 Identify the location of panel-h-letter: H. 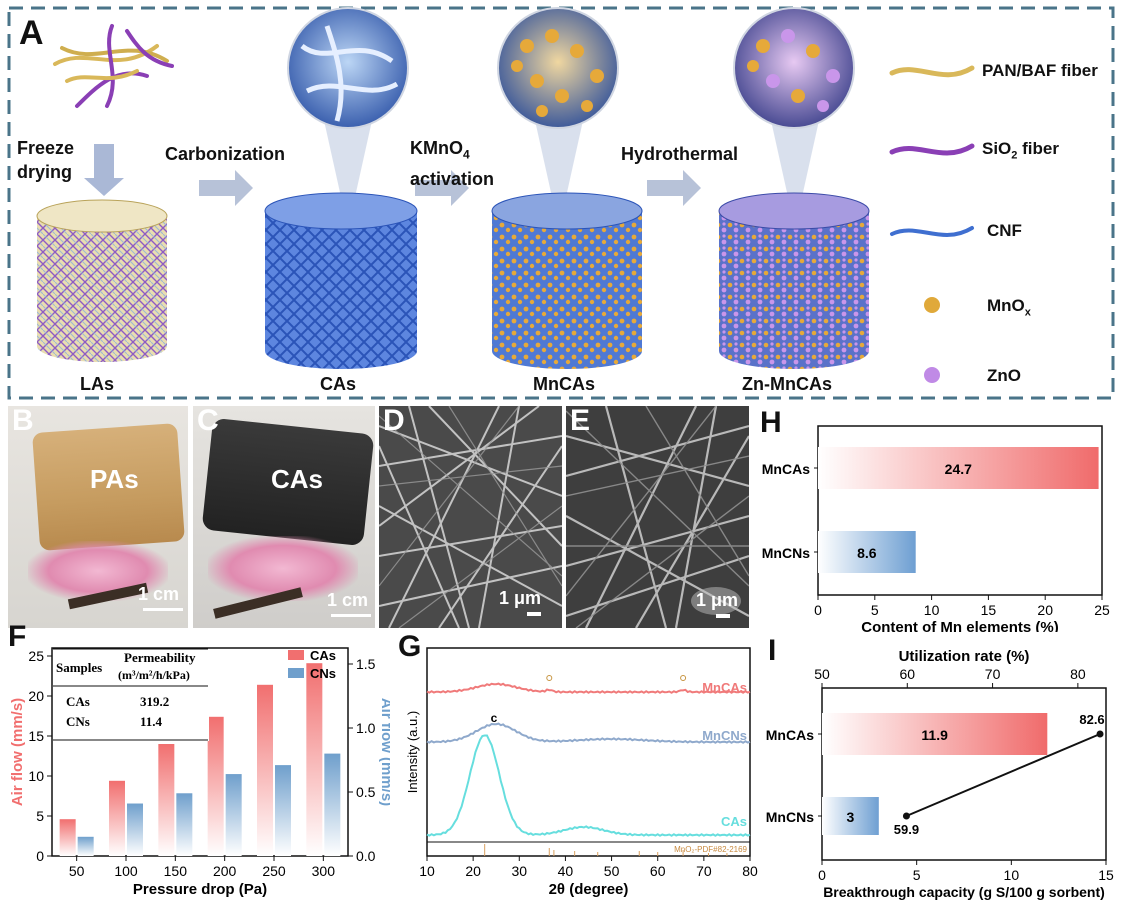
(771, 422).